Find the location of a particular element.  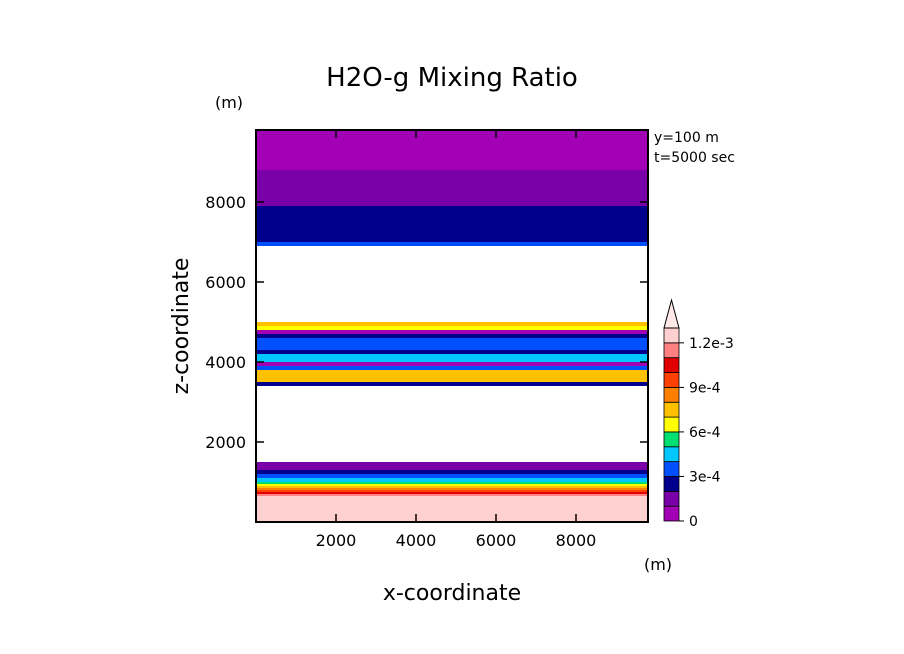

x-axis-label: x-coordinate is located at coordinates (452, 593).